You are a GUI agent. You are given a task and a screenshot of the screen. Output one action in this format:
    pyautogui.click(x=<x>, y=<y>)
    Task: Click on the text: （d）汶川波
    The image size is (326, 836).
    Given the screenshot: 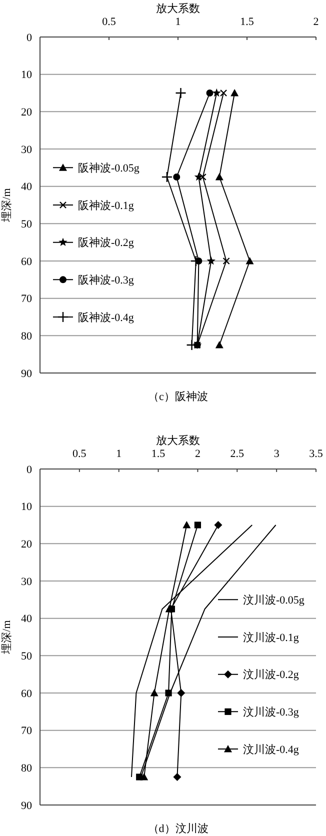 What is the action you would take?
    pyautogui.click(x=178, y=828)
    